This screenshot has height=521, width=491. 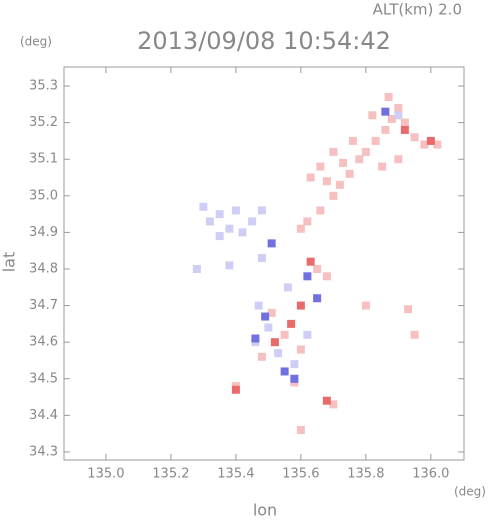 I want to click on x-tick-label: 136.0, so click(x=430, y=474).